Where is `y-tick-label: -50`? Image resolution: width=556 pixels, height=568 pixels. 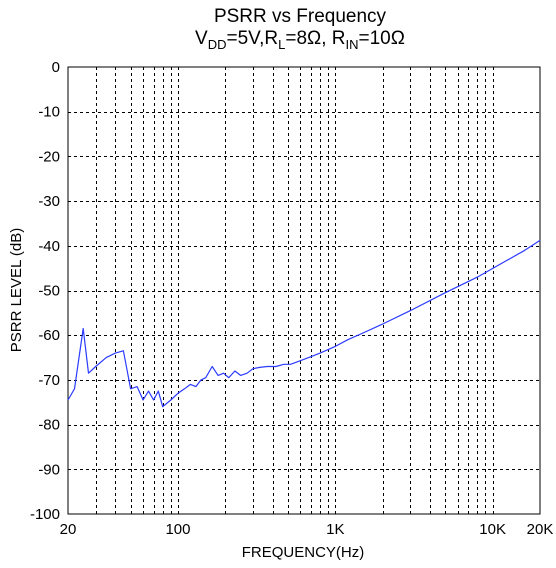
y-tick-label: -50 is located at coordinates (49, 291).